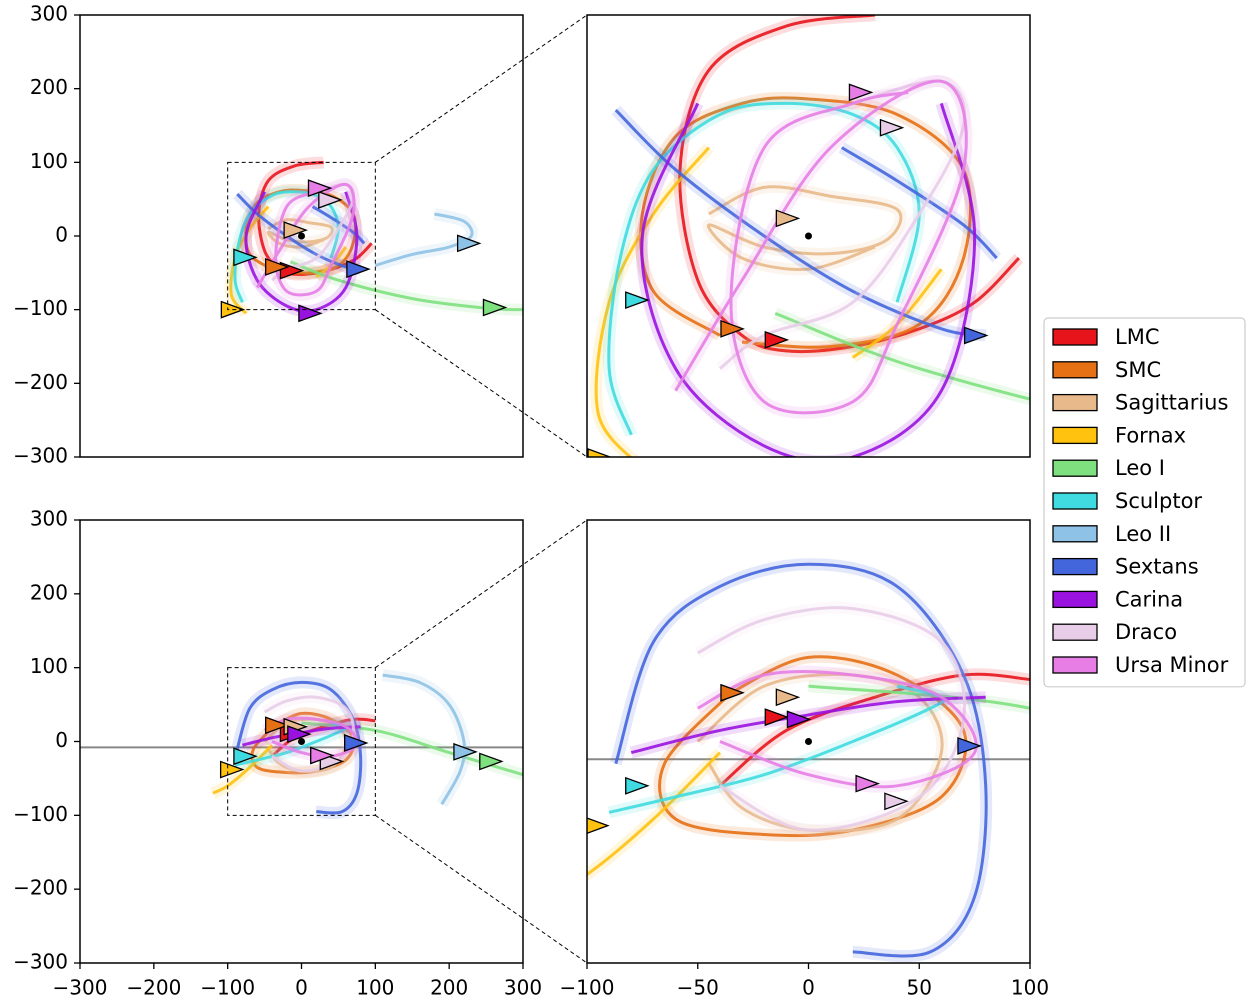 The height and width of the screenshot is (1006, 1250). What do you see at coordinates (919, 988) in the screenshot?
I see `x-tick-label: 50` at bounding box center [919, 988].